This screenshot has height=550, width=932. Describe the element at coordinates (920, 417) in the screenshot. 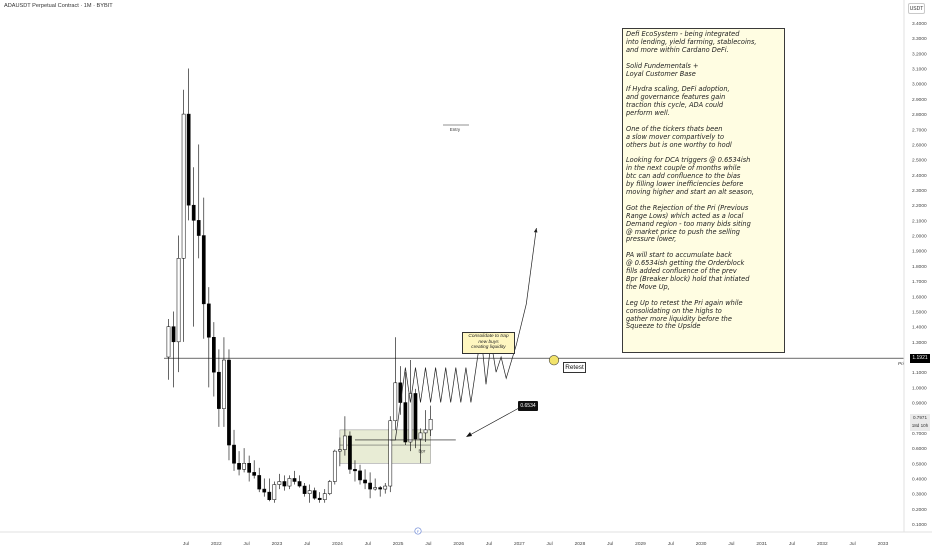

I see `current-price: 0.7971` at that location.